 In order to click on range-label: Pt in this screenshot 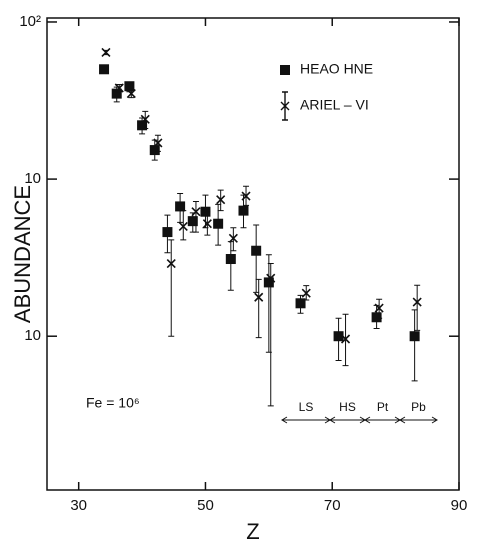, I will do `click(383, 407)`.